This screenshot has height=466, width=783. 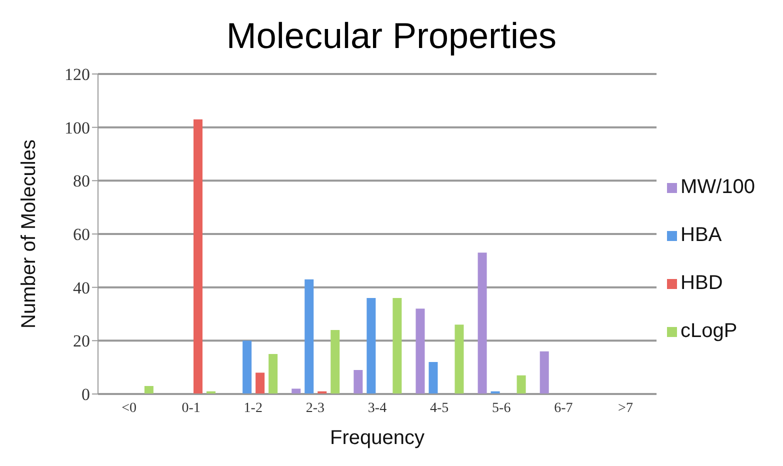 What do you see at coordinates (709, 331) in the screenshot?
I see `legend-label: cLogP` at bounding box center [709, 331].